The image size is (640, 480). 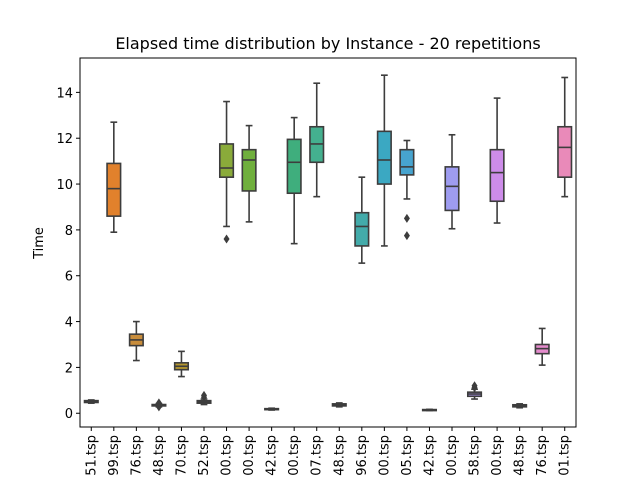 What do you see at coordinates (181, 455) in the screenshot?
I see `x-tick-label: 70.tsp` at bounding box center [181, 455].